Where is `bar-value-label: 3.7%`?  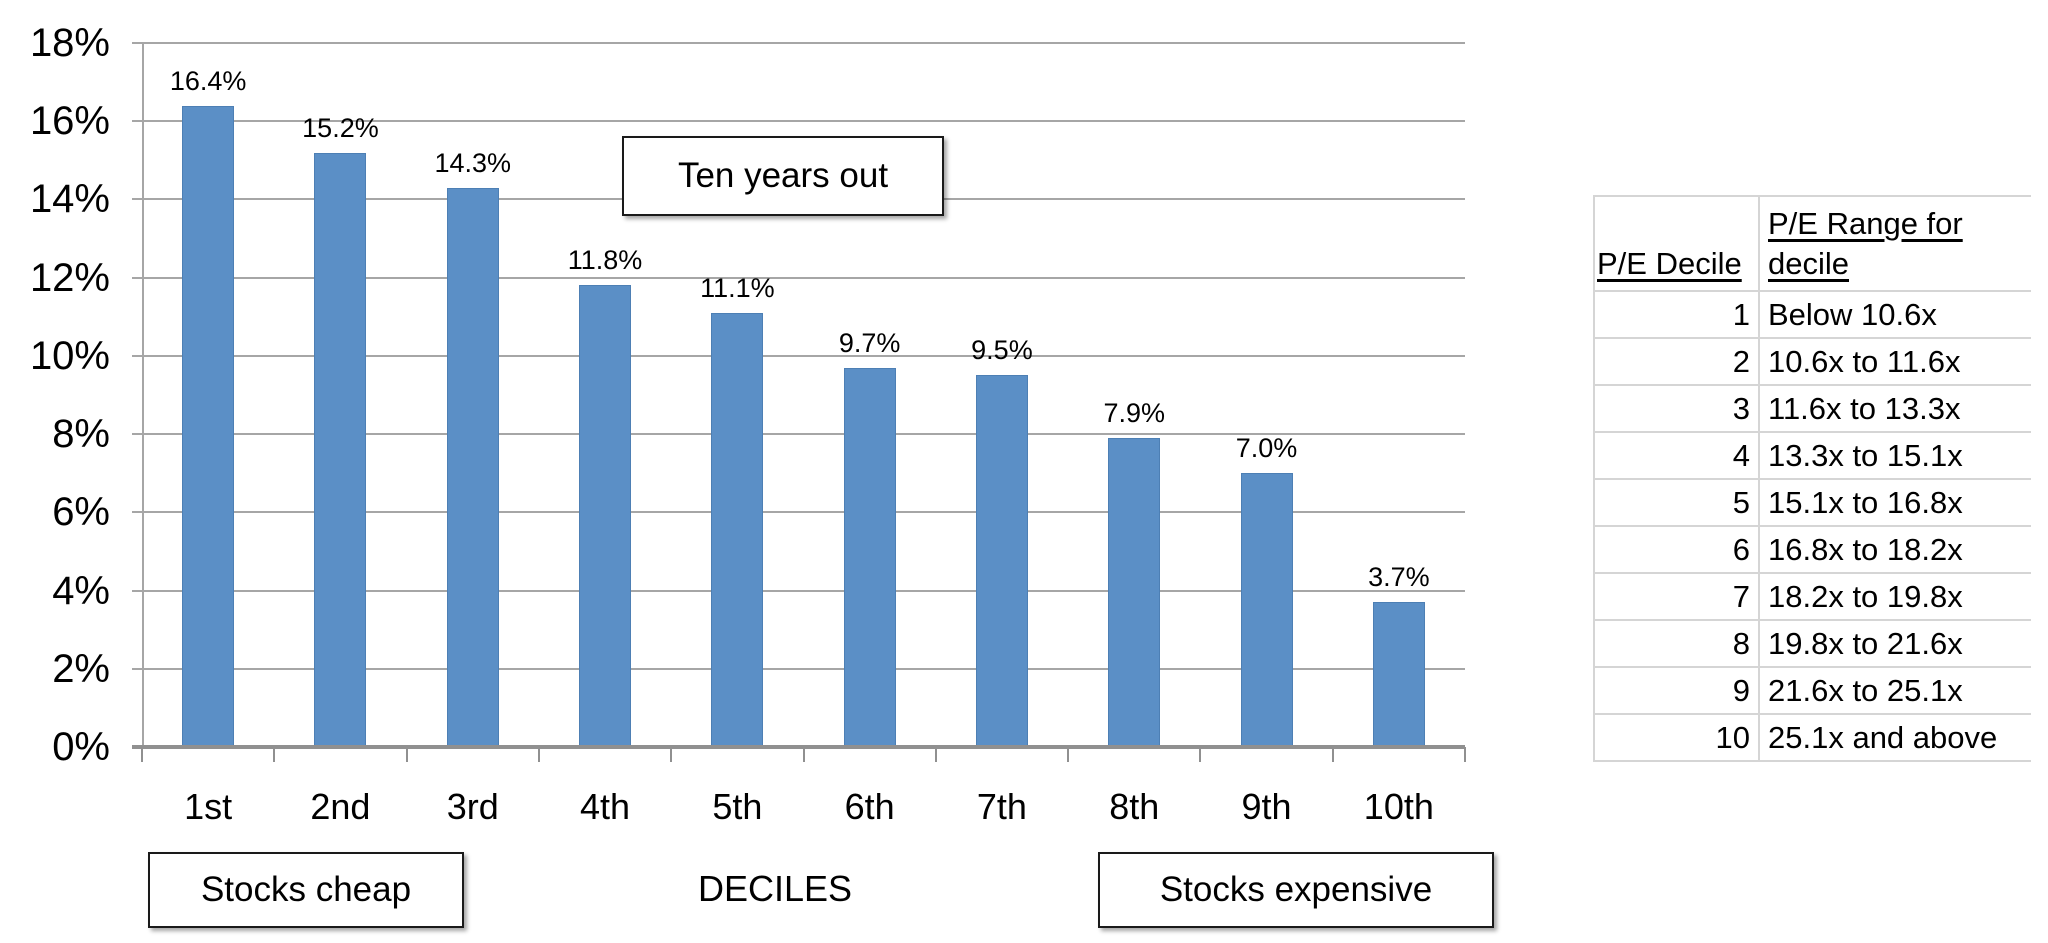 bar-value-label: 3.7% is located at coordinates (1399, 577).